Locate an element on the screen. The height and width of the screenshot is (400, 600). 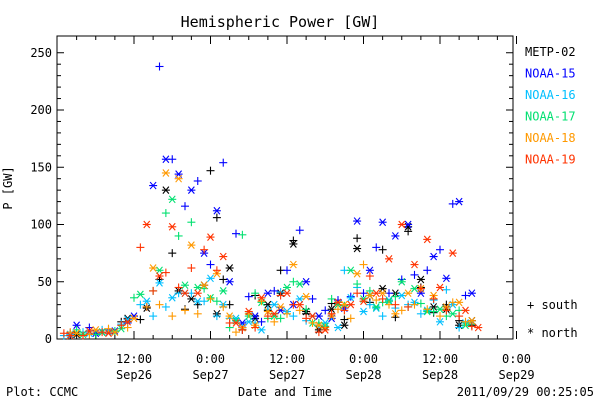
y-tick-label: 150 is located at coordinates (41, 167).